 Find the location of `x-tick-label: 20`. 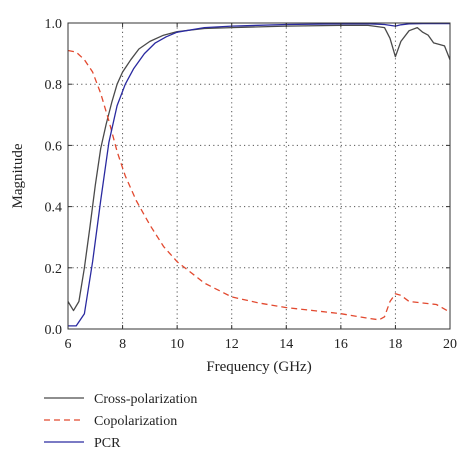

x-tick-label: 20 is located at coordinates (450, 344).